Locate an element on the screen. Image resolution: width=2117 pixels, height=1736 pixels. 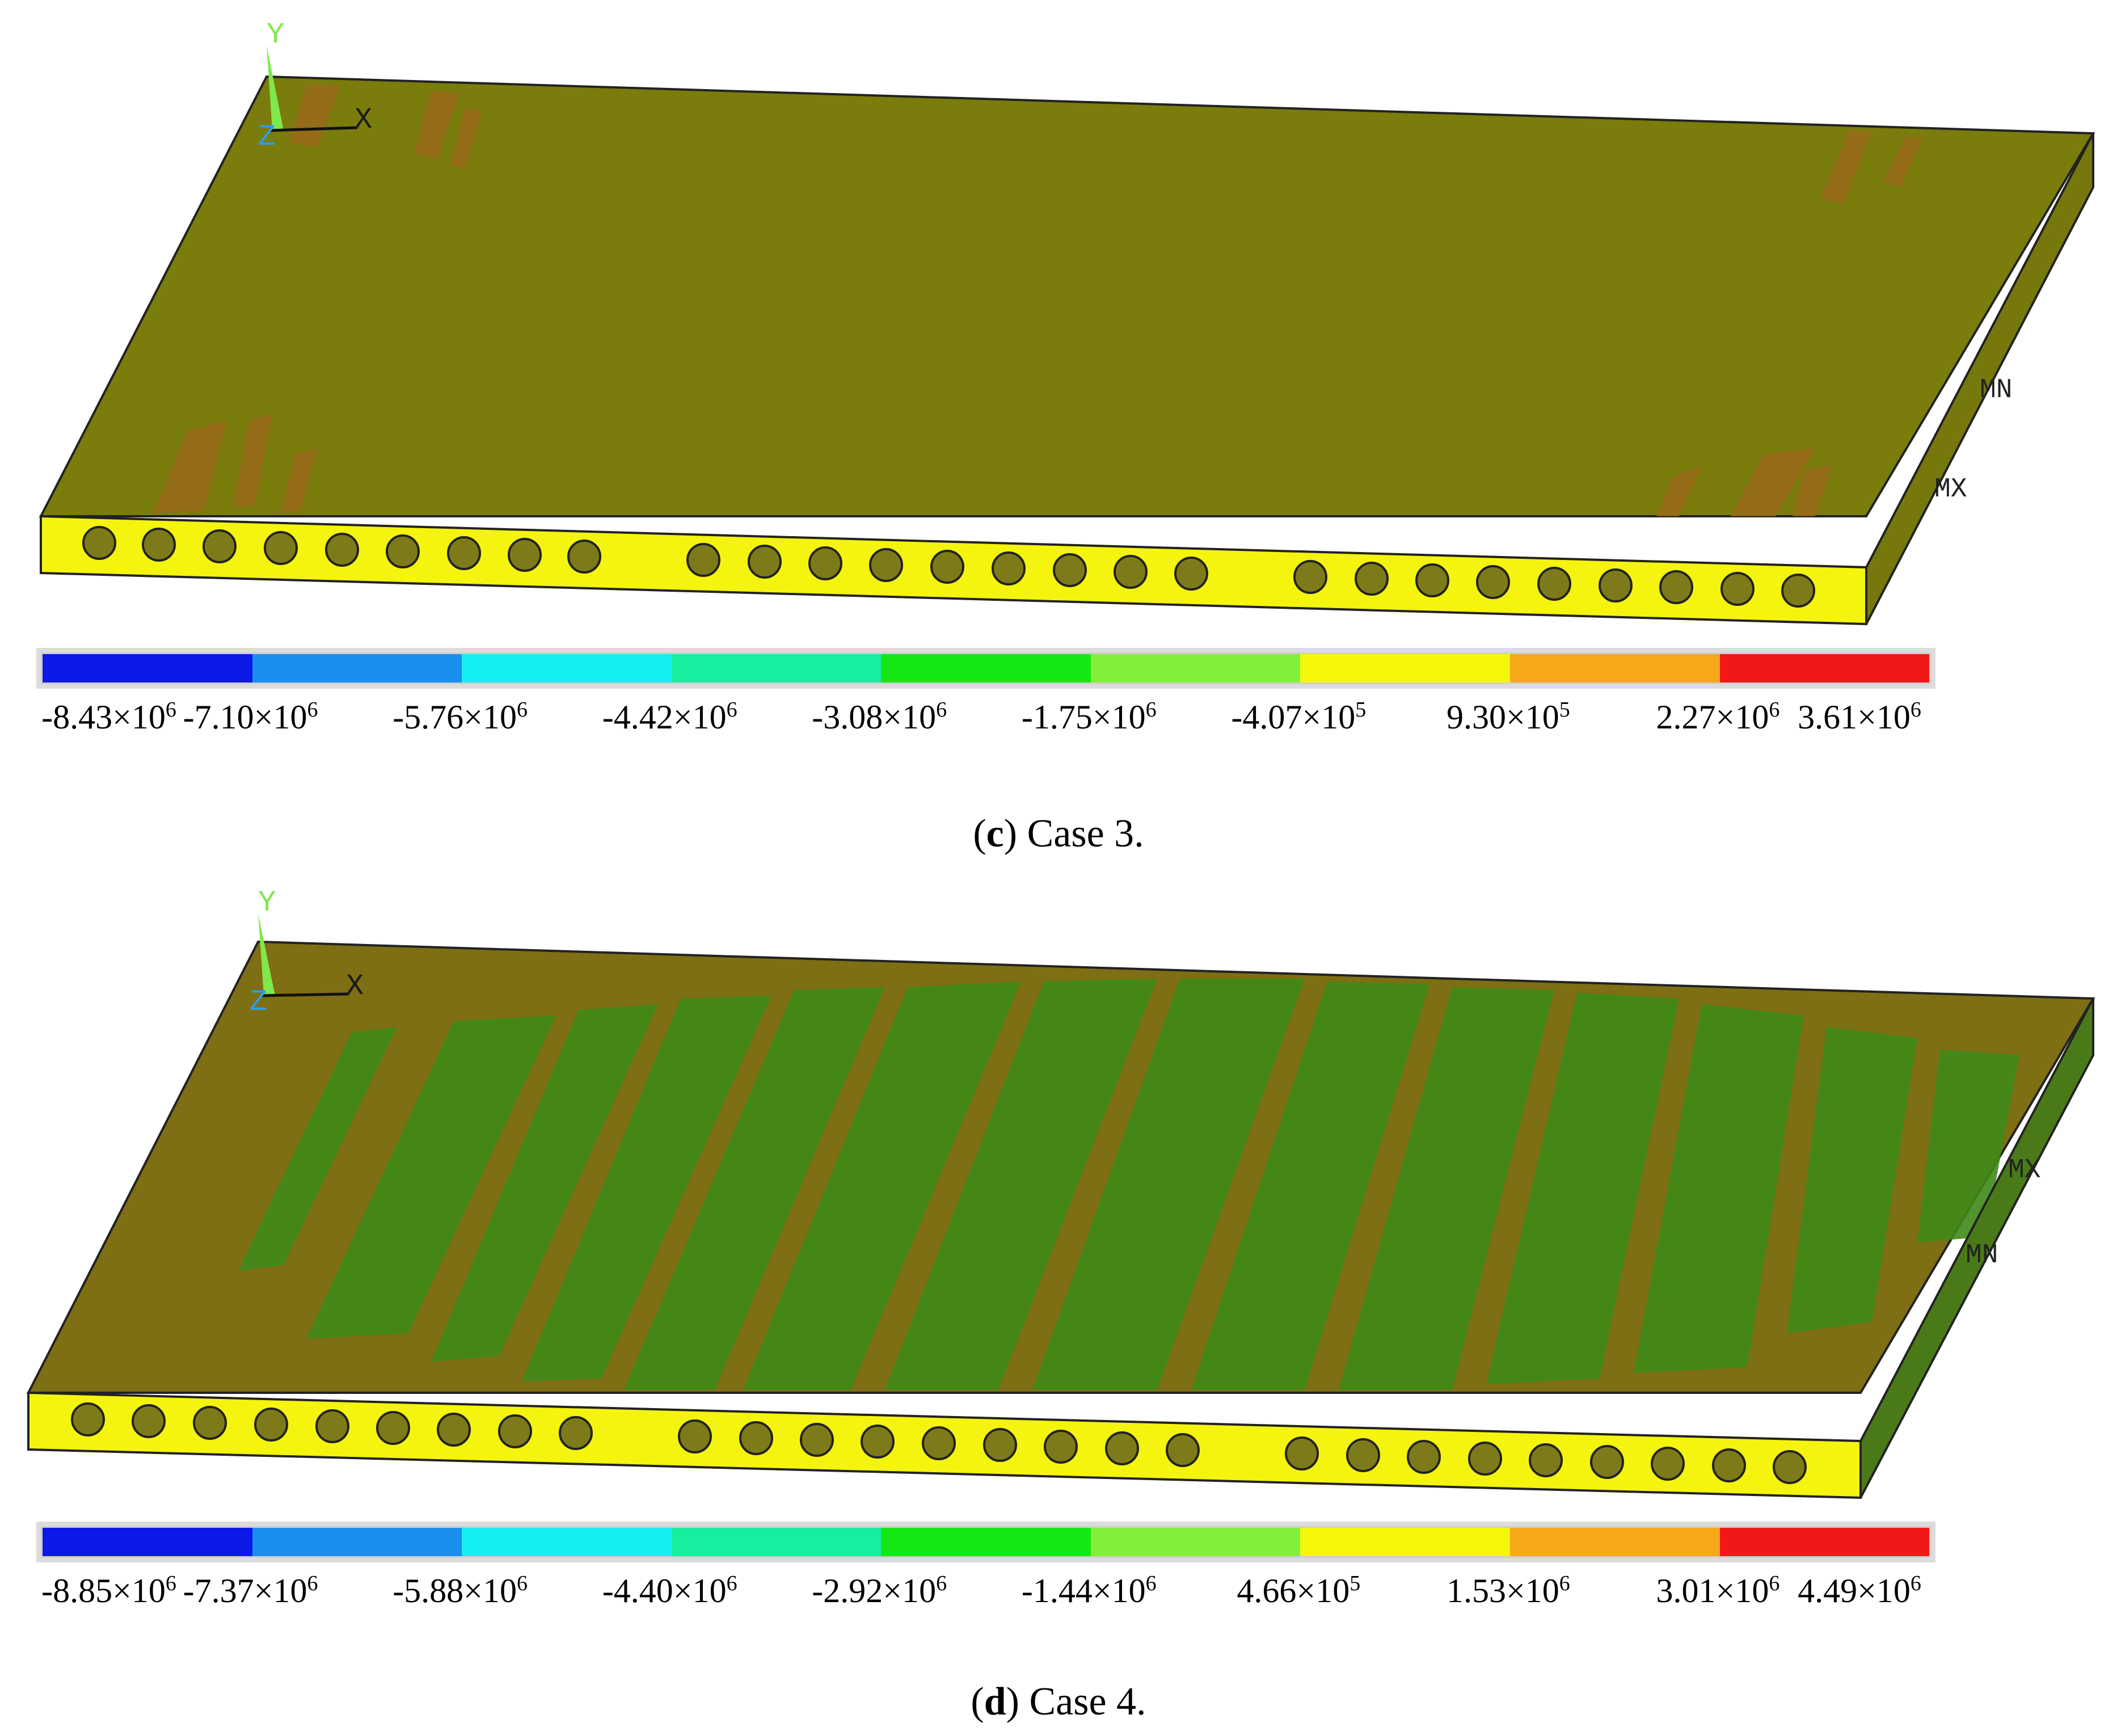
legend-tick-label: 2.27×10⁶ is located at coordinates (1718, 717).